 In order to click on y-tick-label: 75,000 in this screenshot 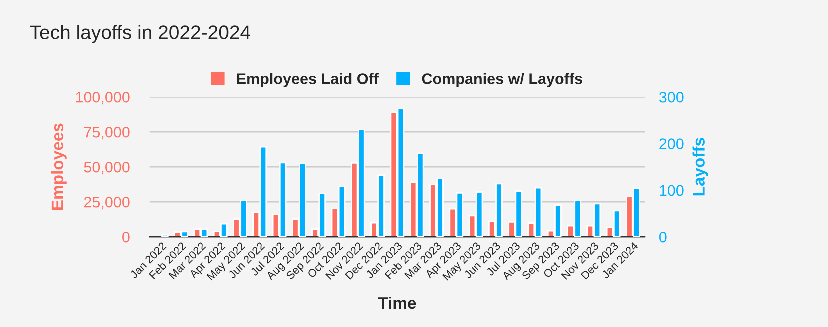, I will do `click(107, 133)`.